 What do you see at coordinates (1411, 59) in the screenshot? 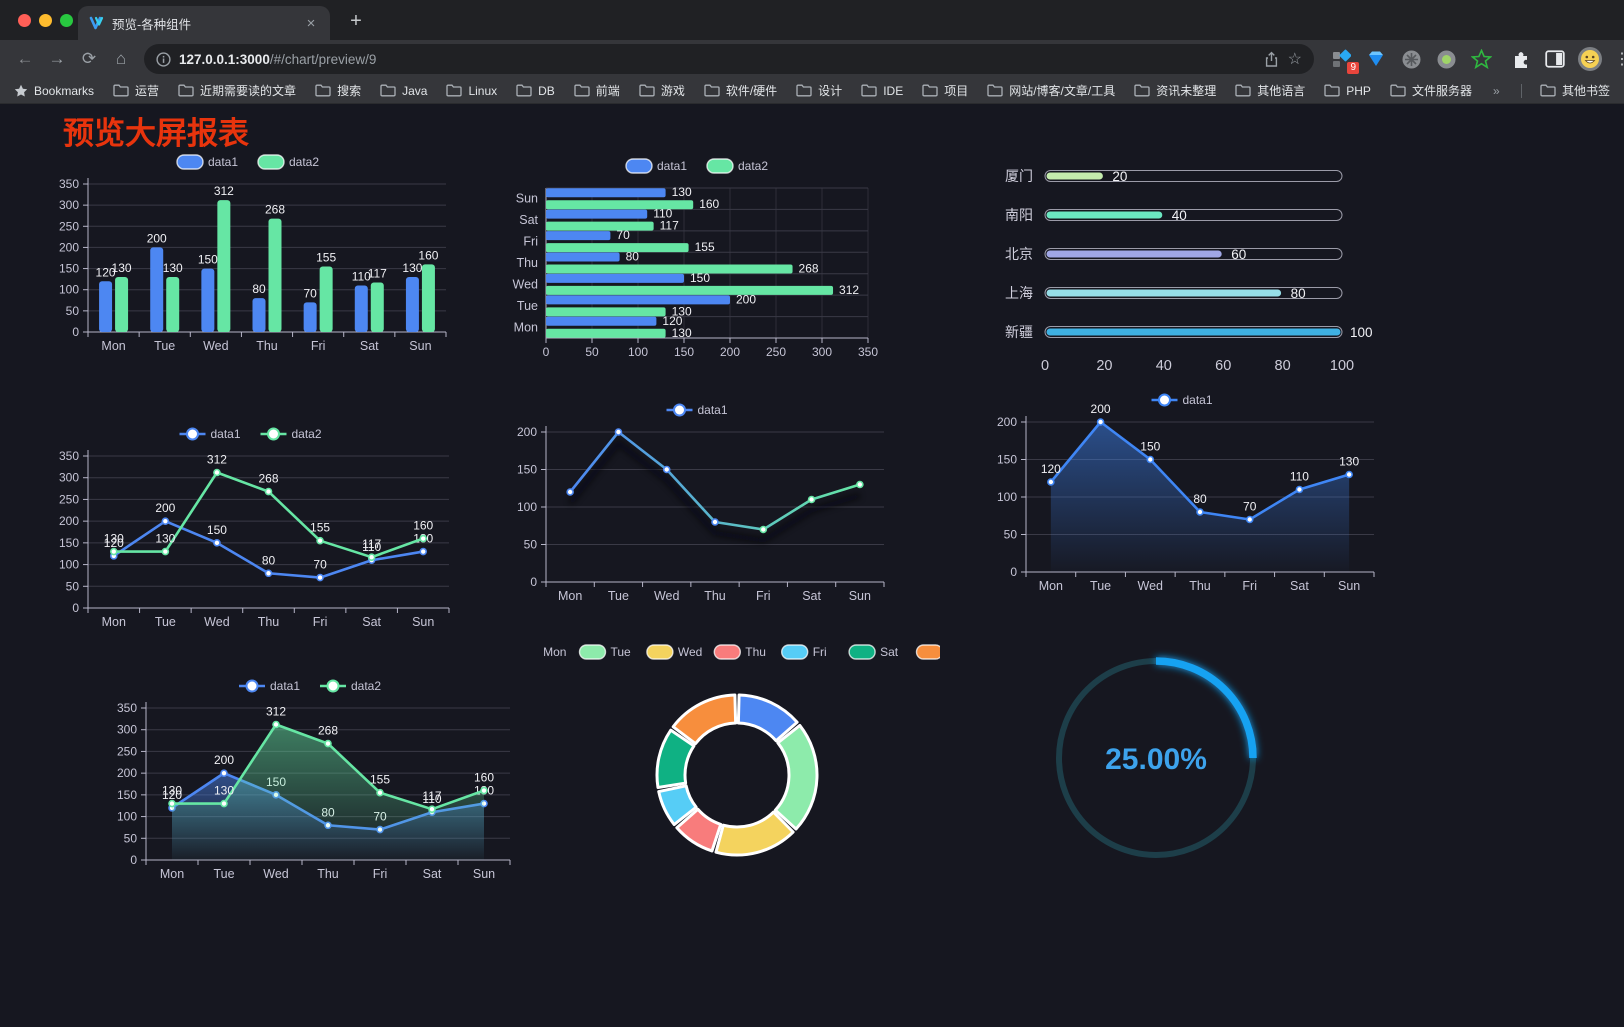
I see `wheel-icon` at bounding box center [1411, 59].